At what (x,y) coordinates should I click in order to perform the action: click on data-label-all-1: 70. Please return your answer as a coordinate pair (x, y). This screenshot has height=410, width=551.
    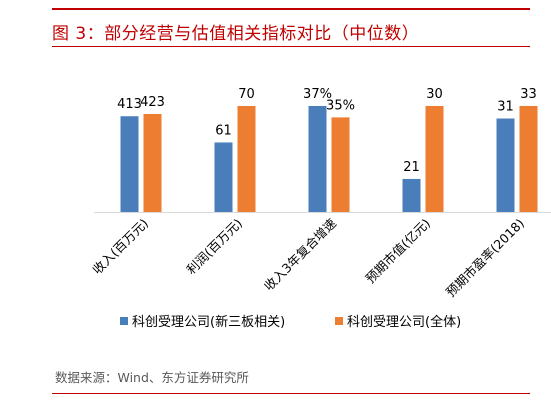
    Looking at the image, I should click on (246, 94).